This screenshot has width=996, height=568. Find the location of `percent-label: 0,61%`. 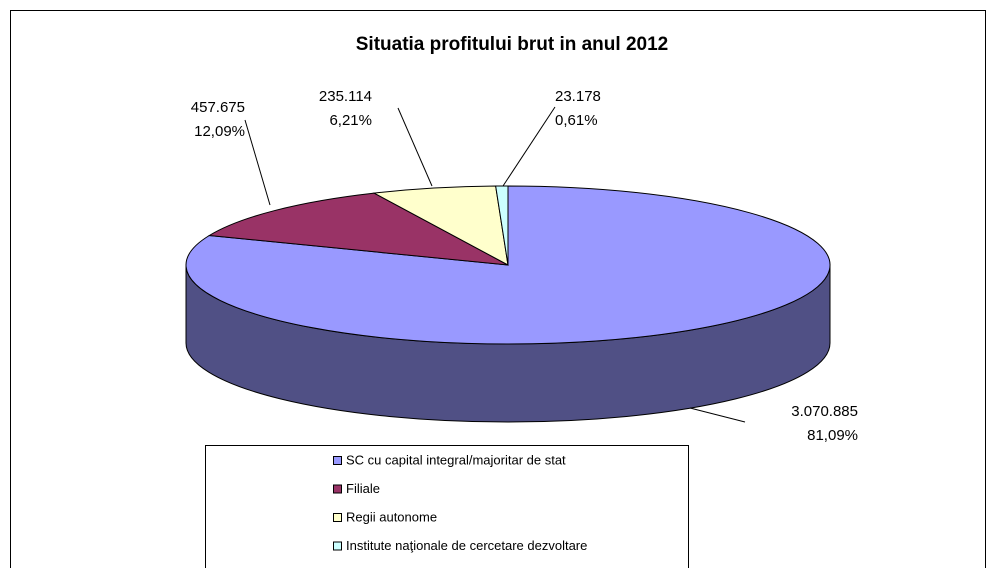

percent-label: 0,61% is located at coordinates (576, 120).